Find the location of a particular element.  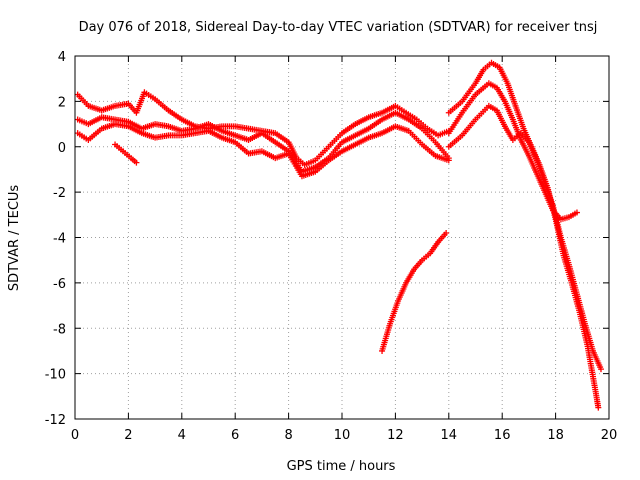

y-tick-label: -2 is located at coordinates (59, 193).